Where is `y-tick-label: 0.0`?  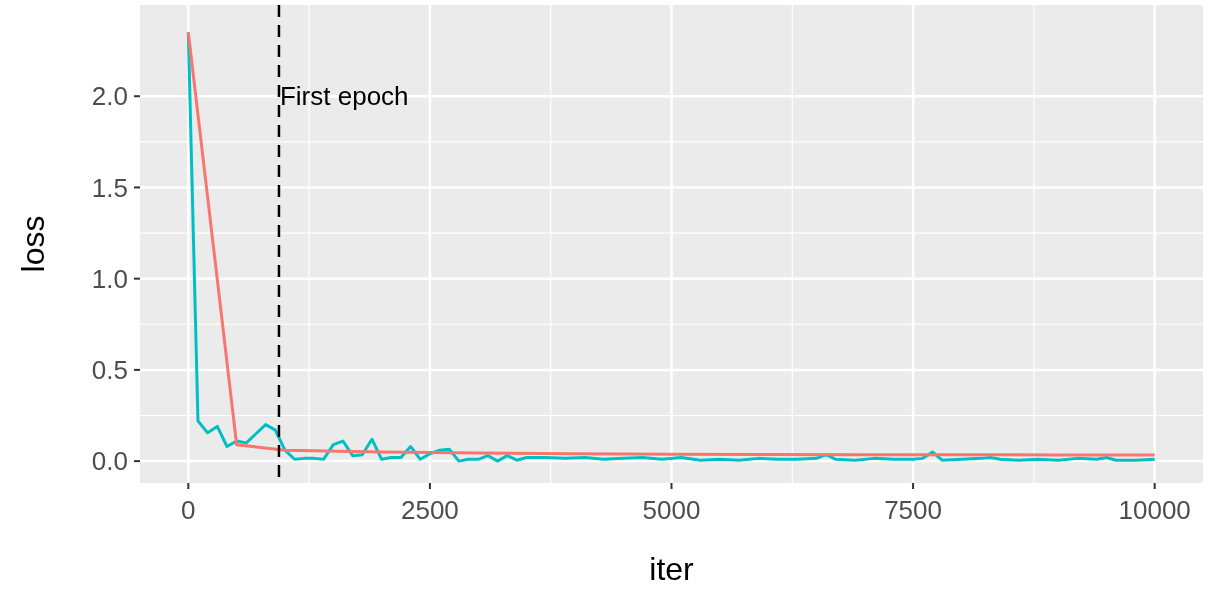
y-tick-label: 0.0 is located at coordinates (109, 461).